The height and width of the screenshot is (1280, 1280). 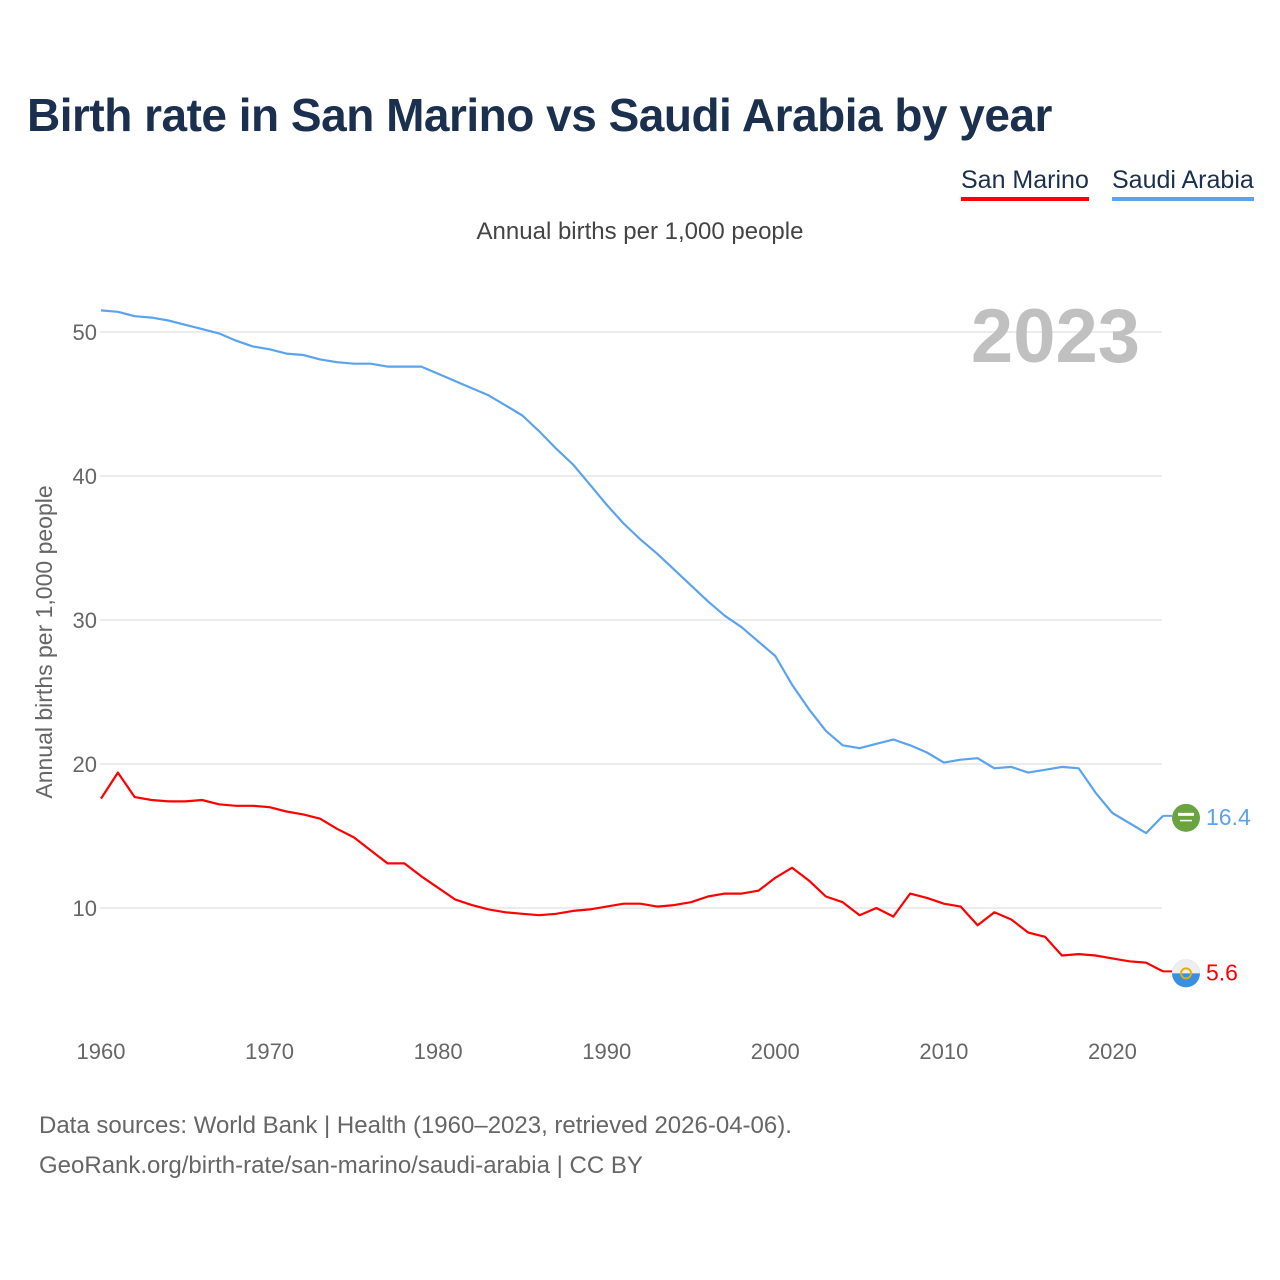 What do you see at coordinates (85, 476) in the screenshot?
I see `y-tick-label: 40` at bounding box center [85, 476].